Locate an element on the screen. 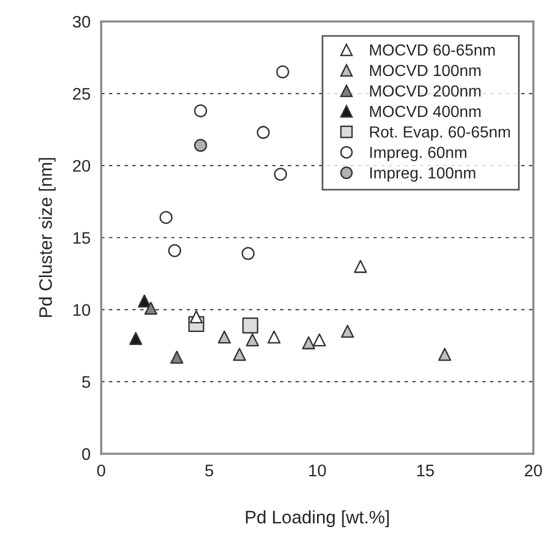 This screenshot has height=537, width=547. x-axis-title: Pd Loading [wt.%] is located at coordinates (317, 519).